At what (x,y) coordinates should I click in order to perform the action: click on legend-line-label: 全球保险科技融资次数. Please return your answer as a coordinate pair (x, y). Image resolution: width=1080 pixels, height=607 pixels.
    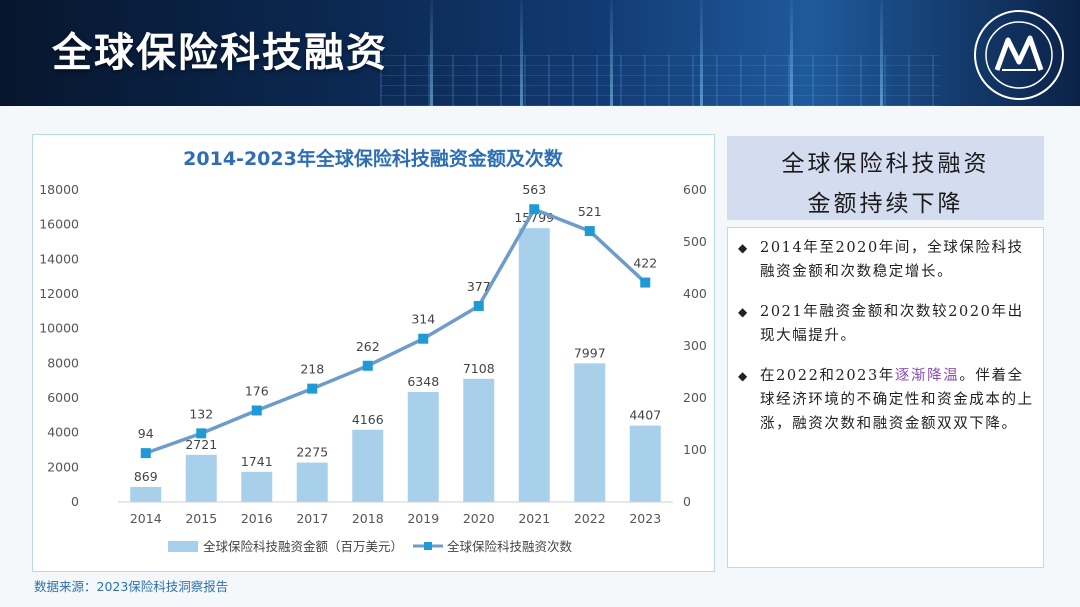
    Looking at the image, I should click on (510, 546).